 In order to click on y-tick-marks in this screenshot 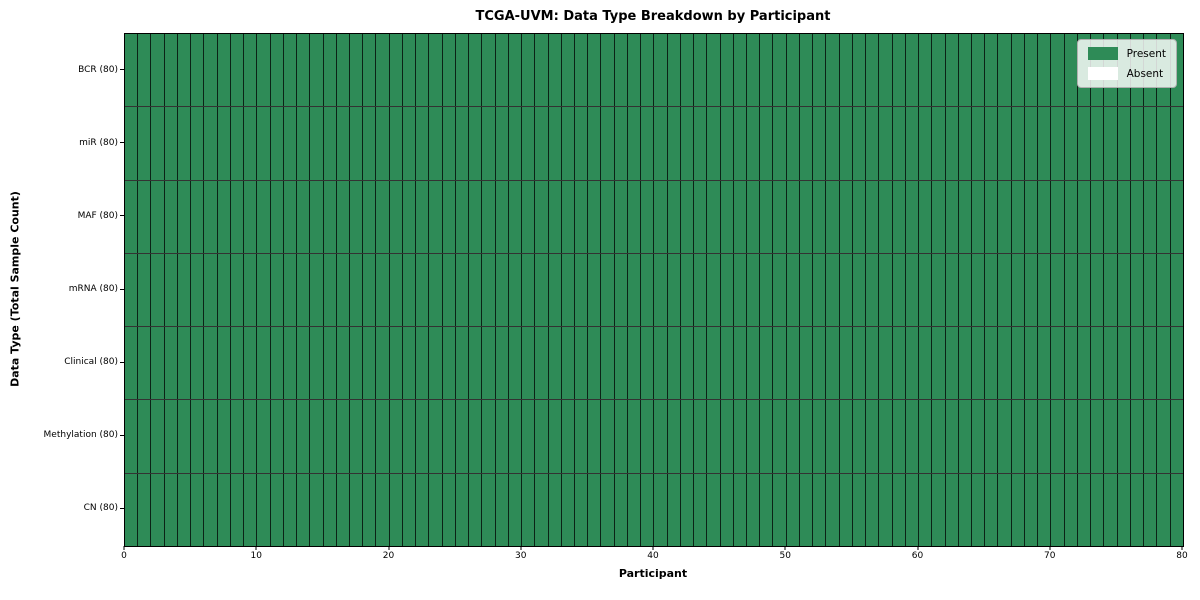, I will do `click(122, 289)`.